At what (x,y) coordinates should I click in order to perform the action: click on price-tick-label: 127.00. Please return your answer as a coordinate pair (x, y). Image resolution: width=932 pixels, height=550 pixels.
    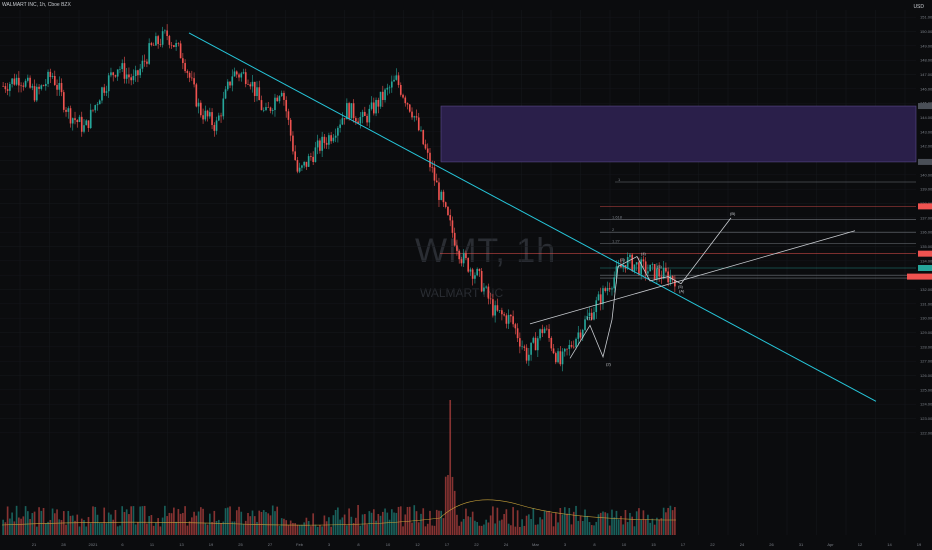
    Looking at the image, I should click on (926, 361).